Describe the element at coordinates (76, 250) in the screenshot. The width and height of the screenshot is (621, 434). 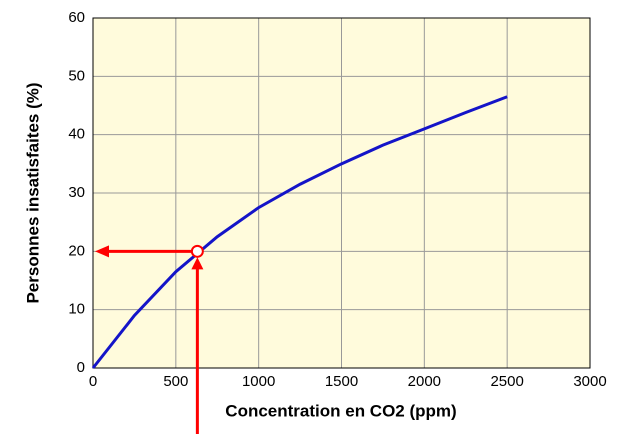
I see `y-tick-label: 20` at that location.